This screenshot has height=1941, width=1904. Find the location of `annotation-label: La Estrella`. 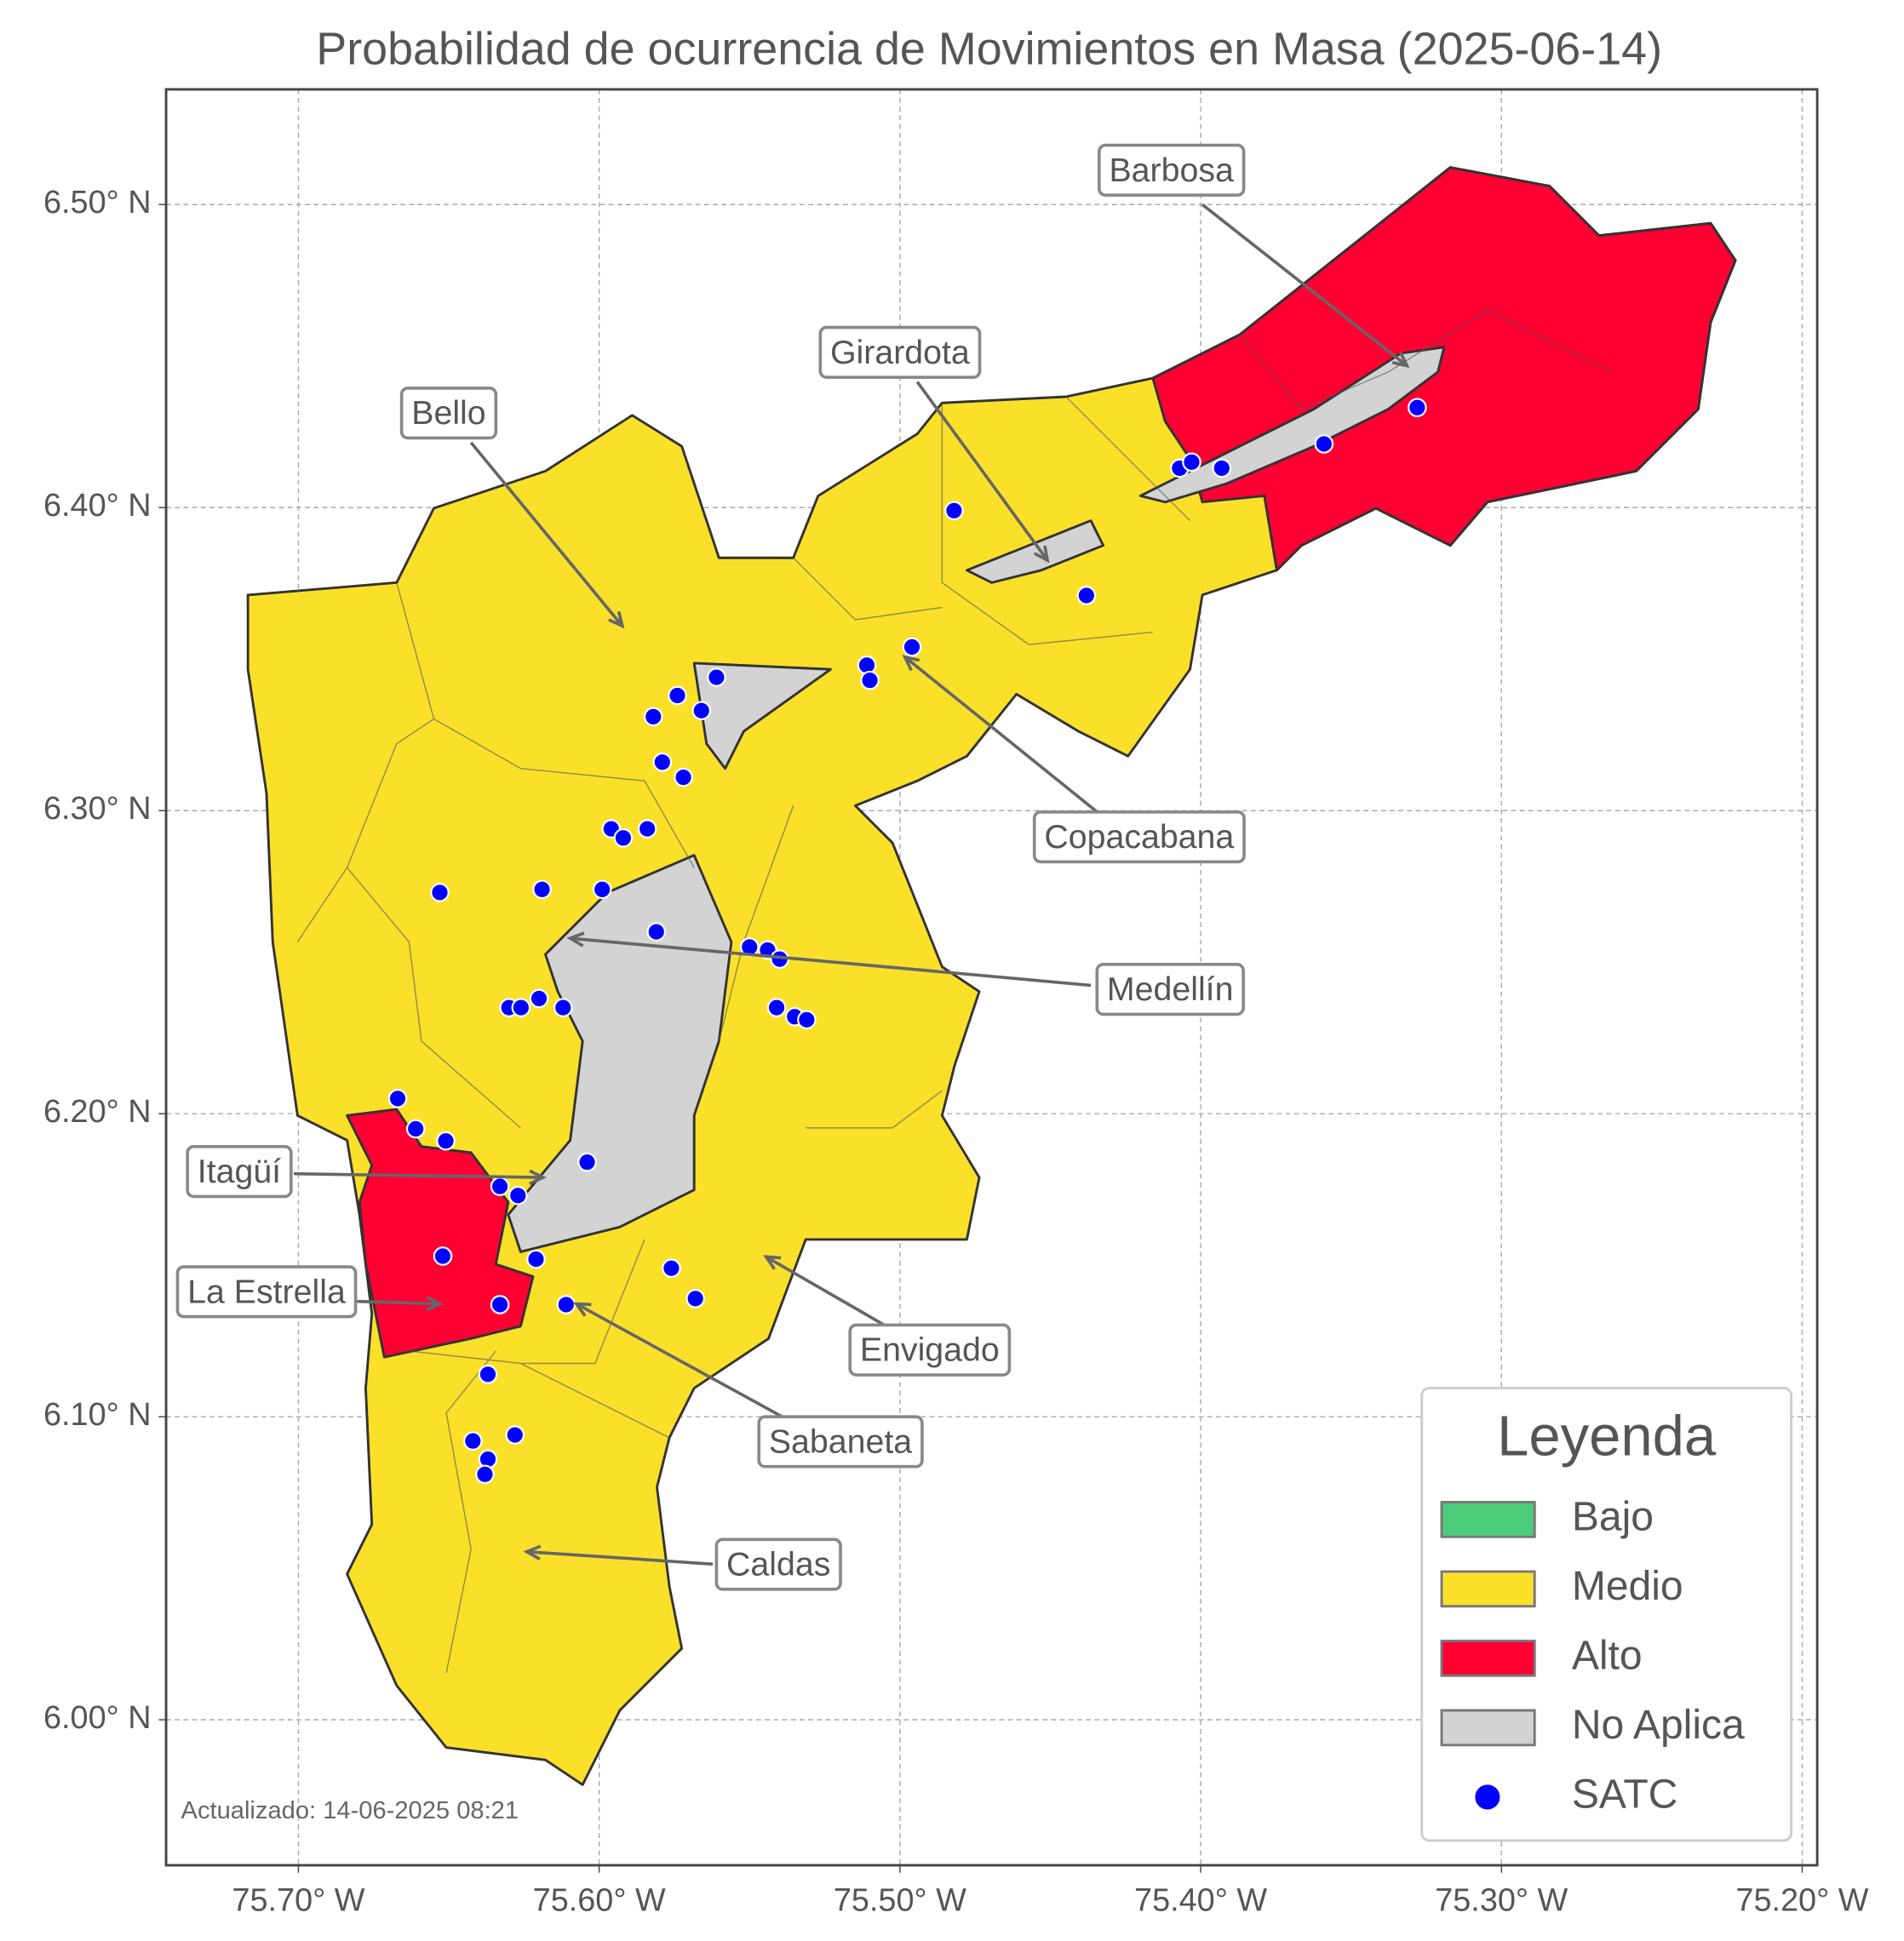

annotation-label: La Estrella is located at coordinates (266, 1291).